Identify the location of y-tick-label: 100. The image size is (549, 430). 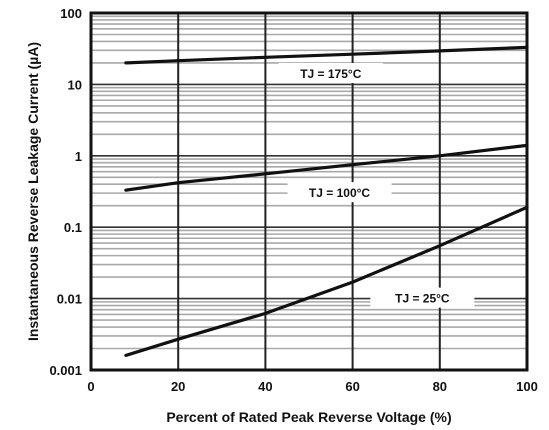
(71, 13).